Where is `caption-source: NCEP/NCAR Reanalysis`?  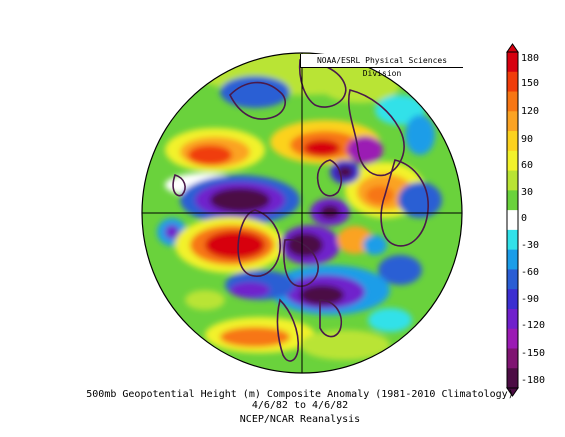 caption-source: NCEP/NCAR Reanalysis is located at coordinates (300, 419).